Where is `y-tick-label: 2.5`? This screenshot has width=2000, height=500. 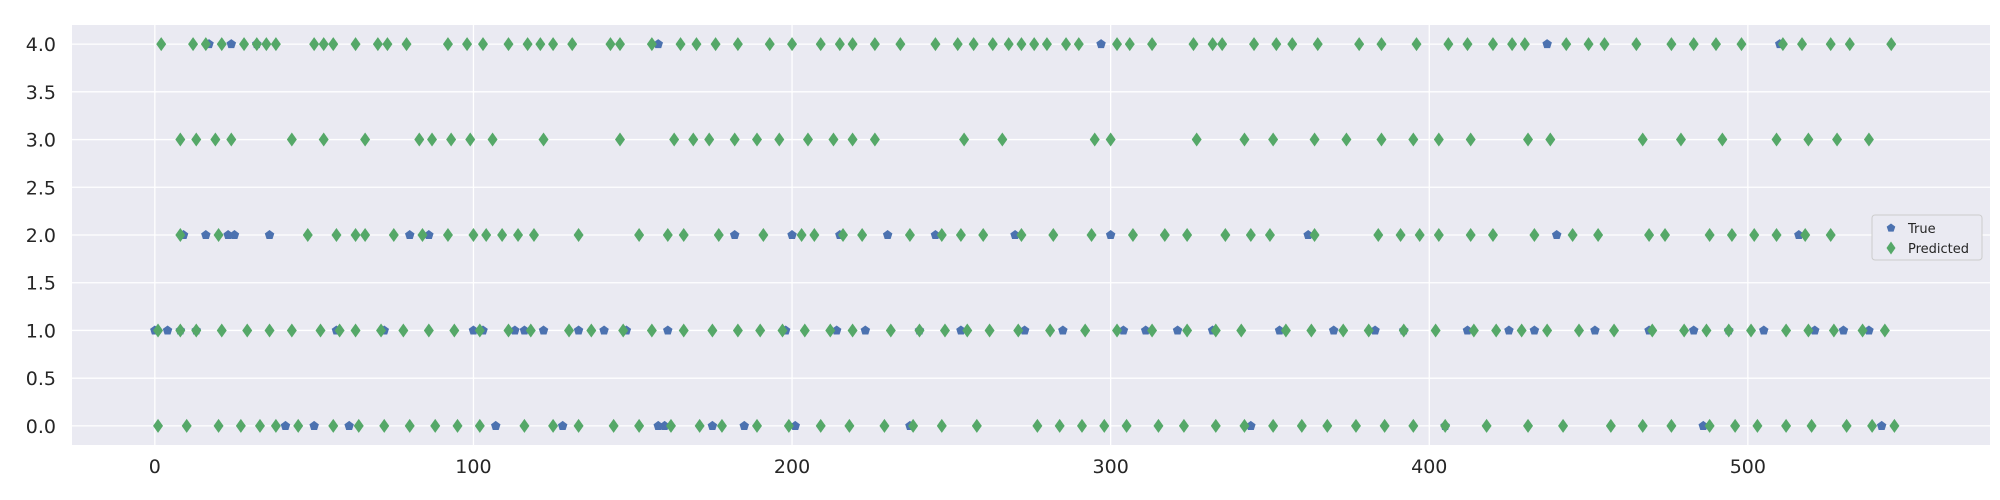
y-tick-label: 2.5 is located at coordinates (41, 188).